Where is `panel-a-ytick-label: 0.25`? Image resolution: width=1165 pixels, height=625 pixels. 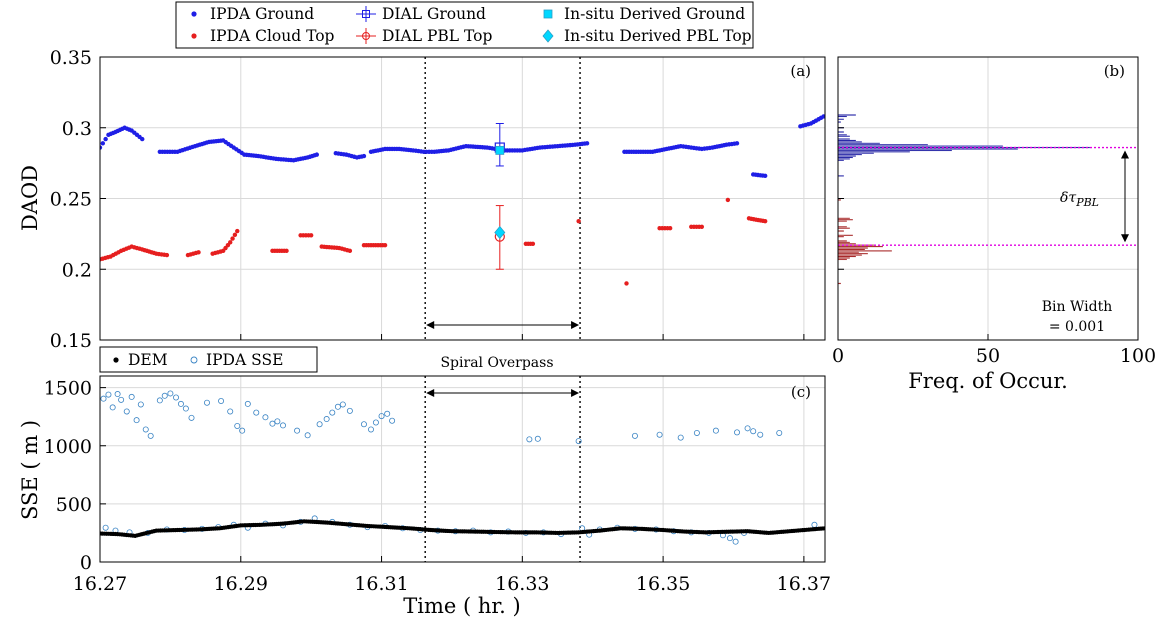 panel-a-ytick-label: 0.25 is located at coordinates (71, 200).